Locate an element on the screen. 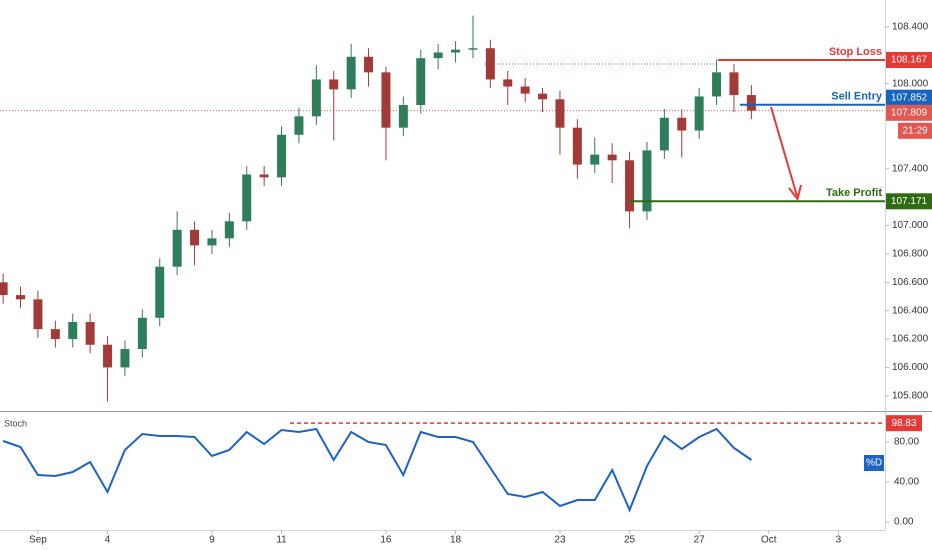 This screenshot has height=550, width=932. trade-arrow is located at coordinates (786, 154).